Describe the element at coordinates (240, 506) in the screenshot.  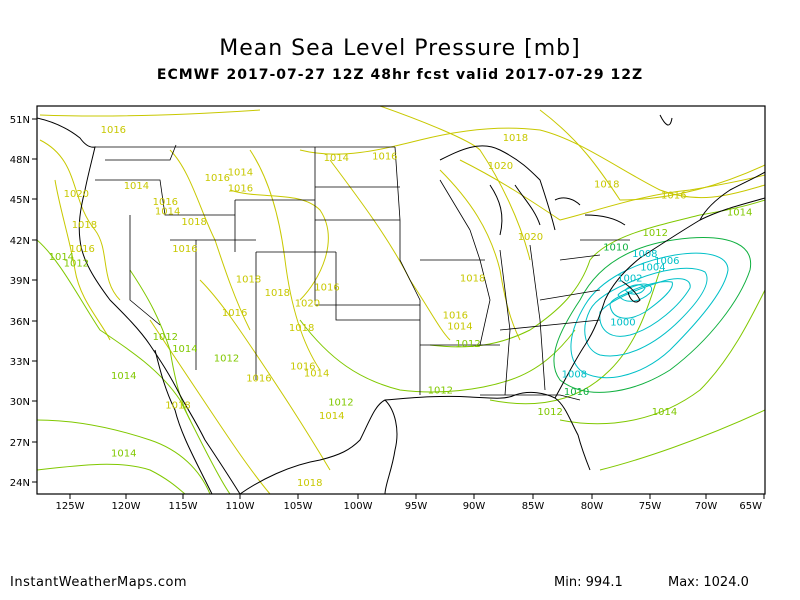
I see `lon-tick-label: 110W` at that location.